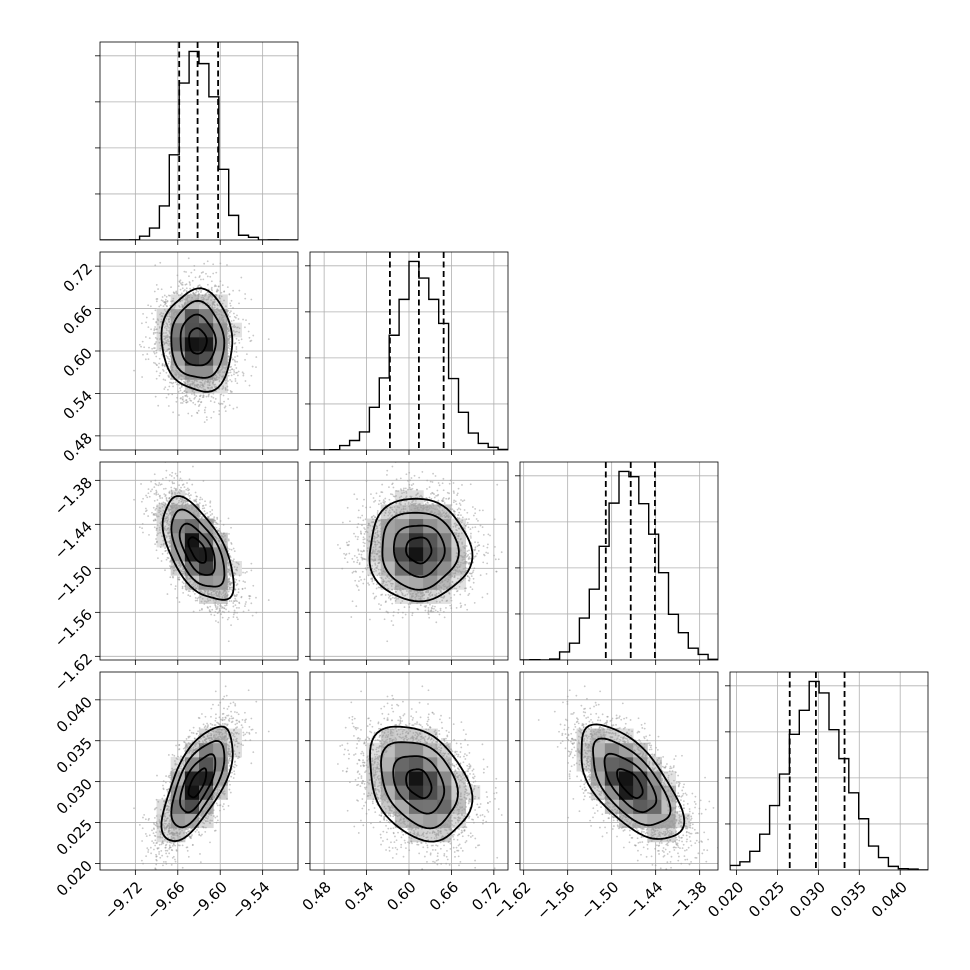 The width and height of the screenshot is (970, 970). I want to click on y-tick-label: −1.50, so click(73, 584).